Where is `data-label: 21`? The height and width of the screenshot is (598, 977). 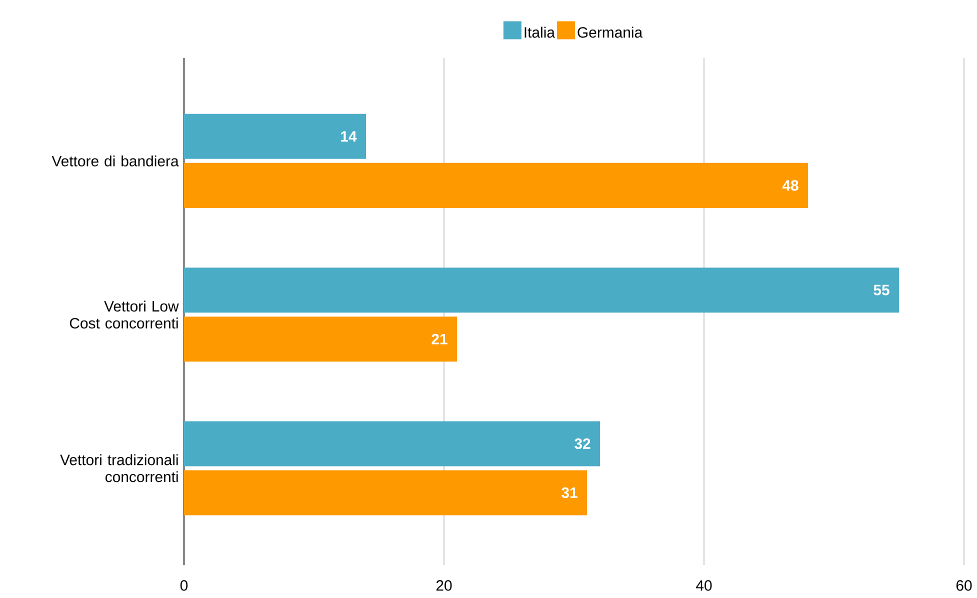 data-label: 21 is located at coordinates (440, 339).